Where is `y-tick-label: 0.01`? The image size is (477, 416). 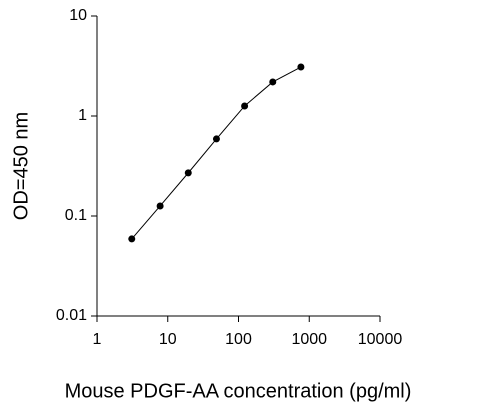 y-tick-label: 0.01 is located at coordinates (71, 315).